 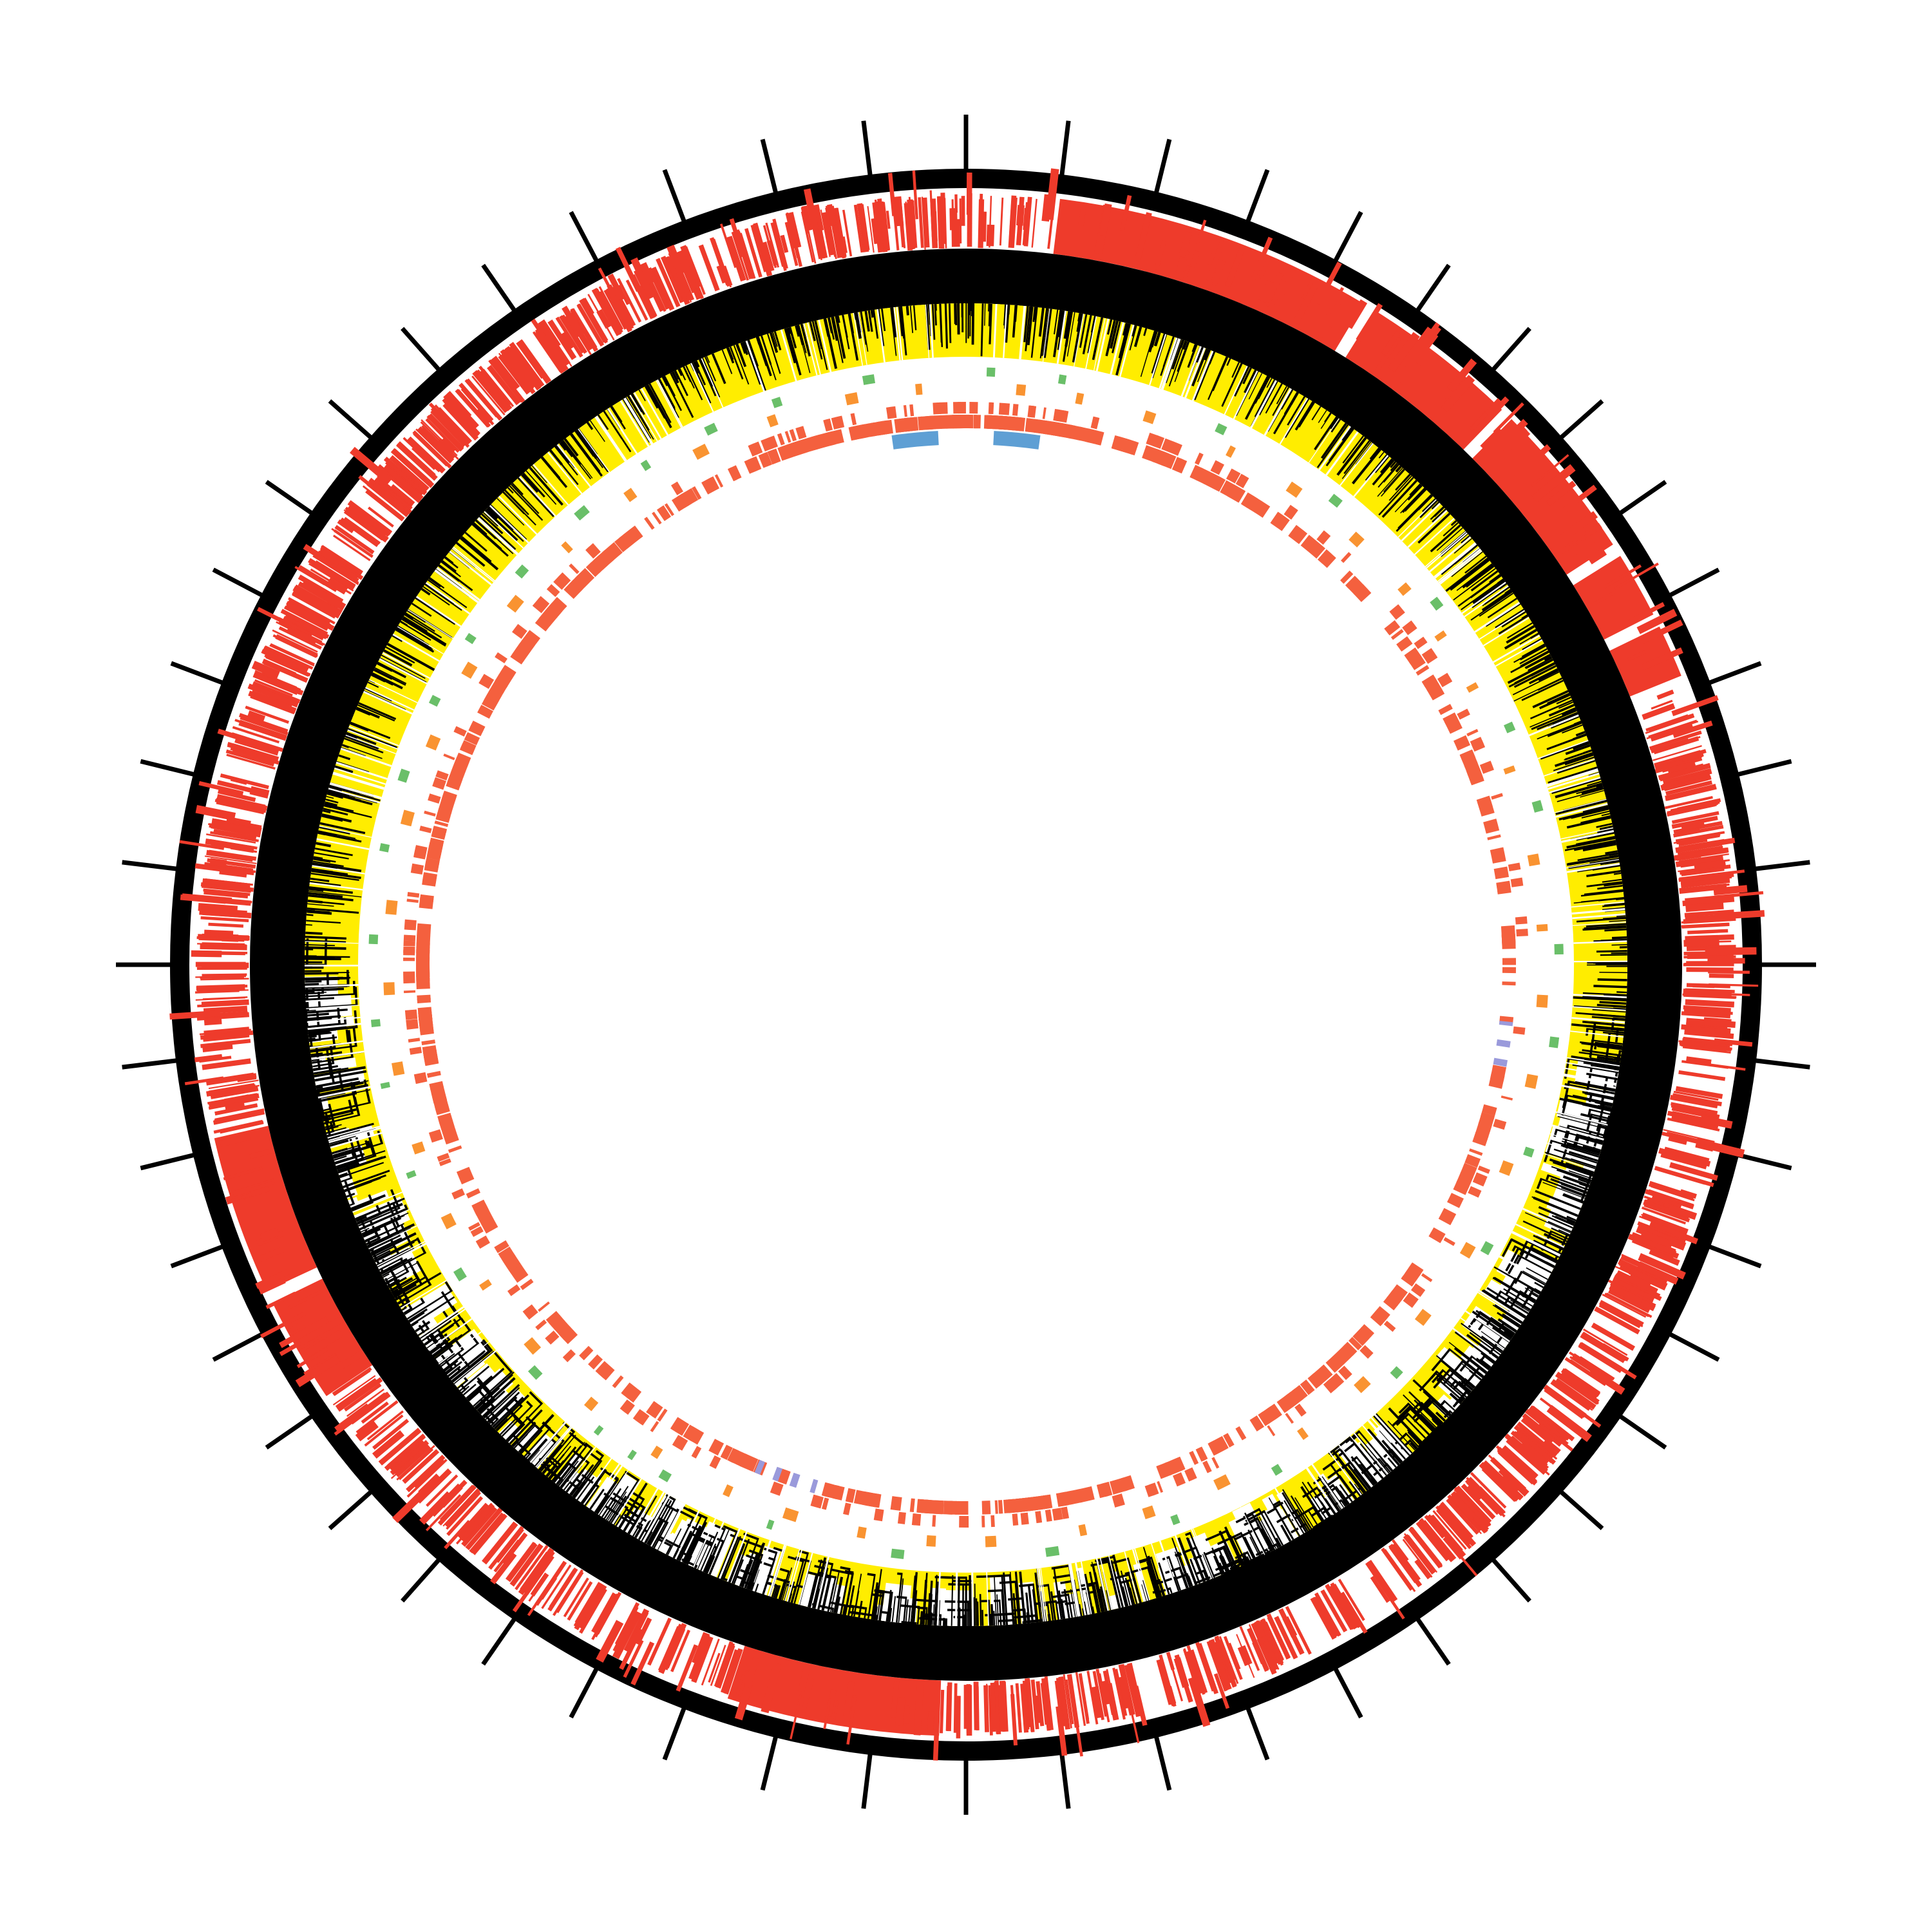 I want to click on gc-gap, so click(x=477, y=1381).